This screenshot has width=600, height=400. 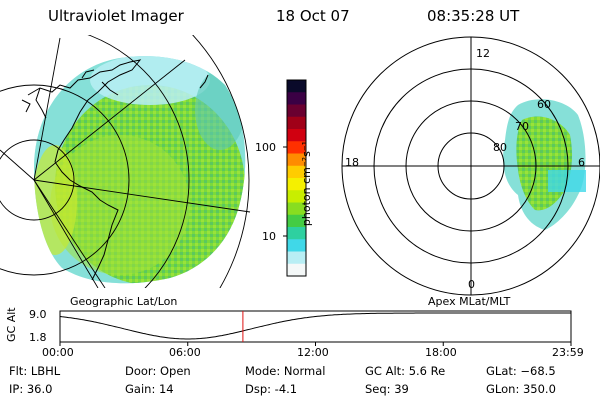 What do you see at coordinates (521, 389) in the screenshot?
I see `glon-value: GLon: 350.0` at bounding box center [521, 389].